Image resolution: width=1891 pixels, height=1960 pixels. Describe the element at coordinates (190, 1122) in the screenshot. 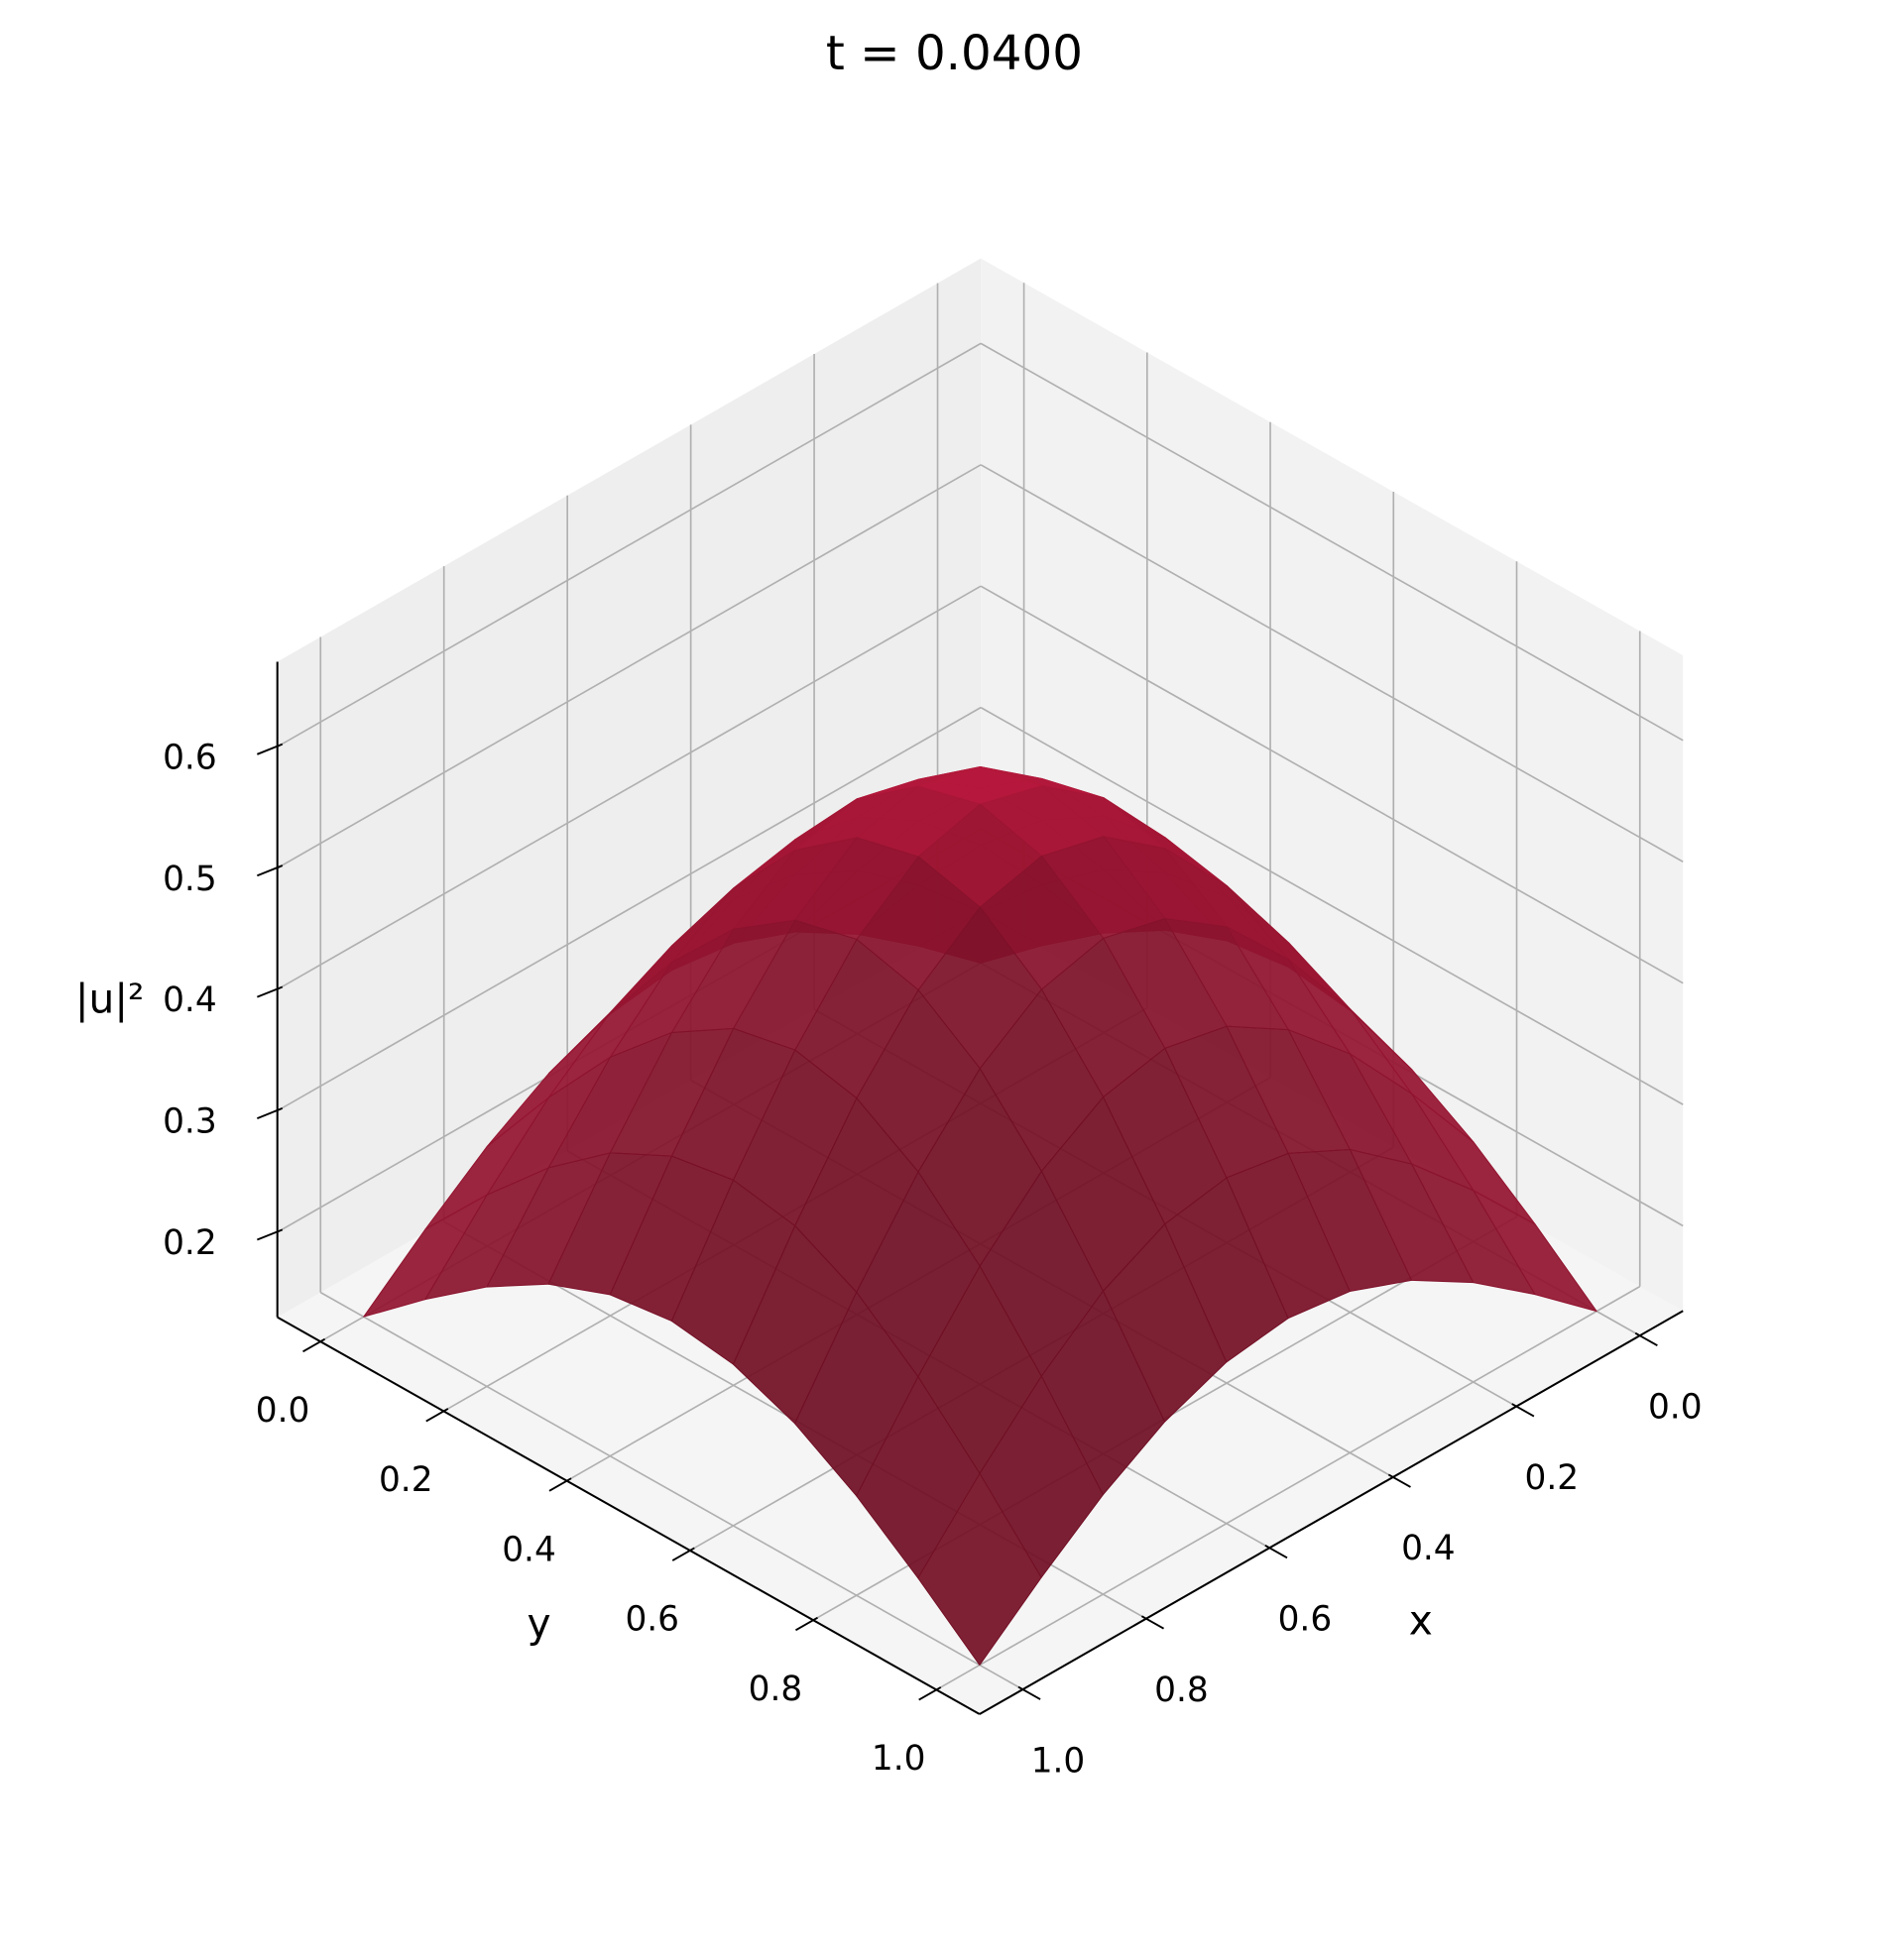

I see `z-tick-label: 0.3` at that location.